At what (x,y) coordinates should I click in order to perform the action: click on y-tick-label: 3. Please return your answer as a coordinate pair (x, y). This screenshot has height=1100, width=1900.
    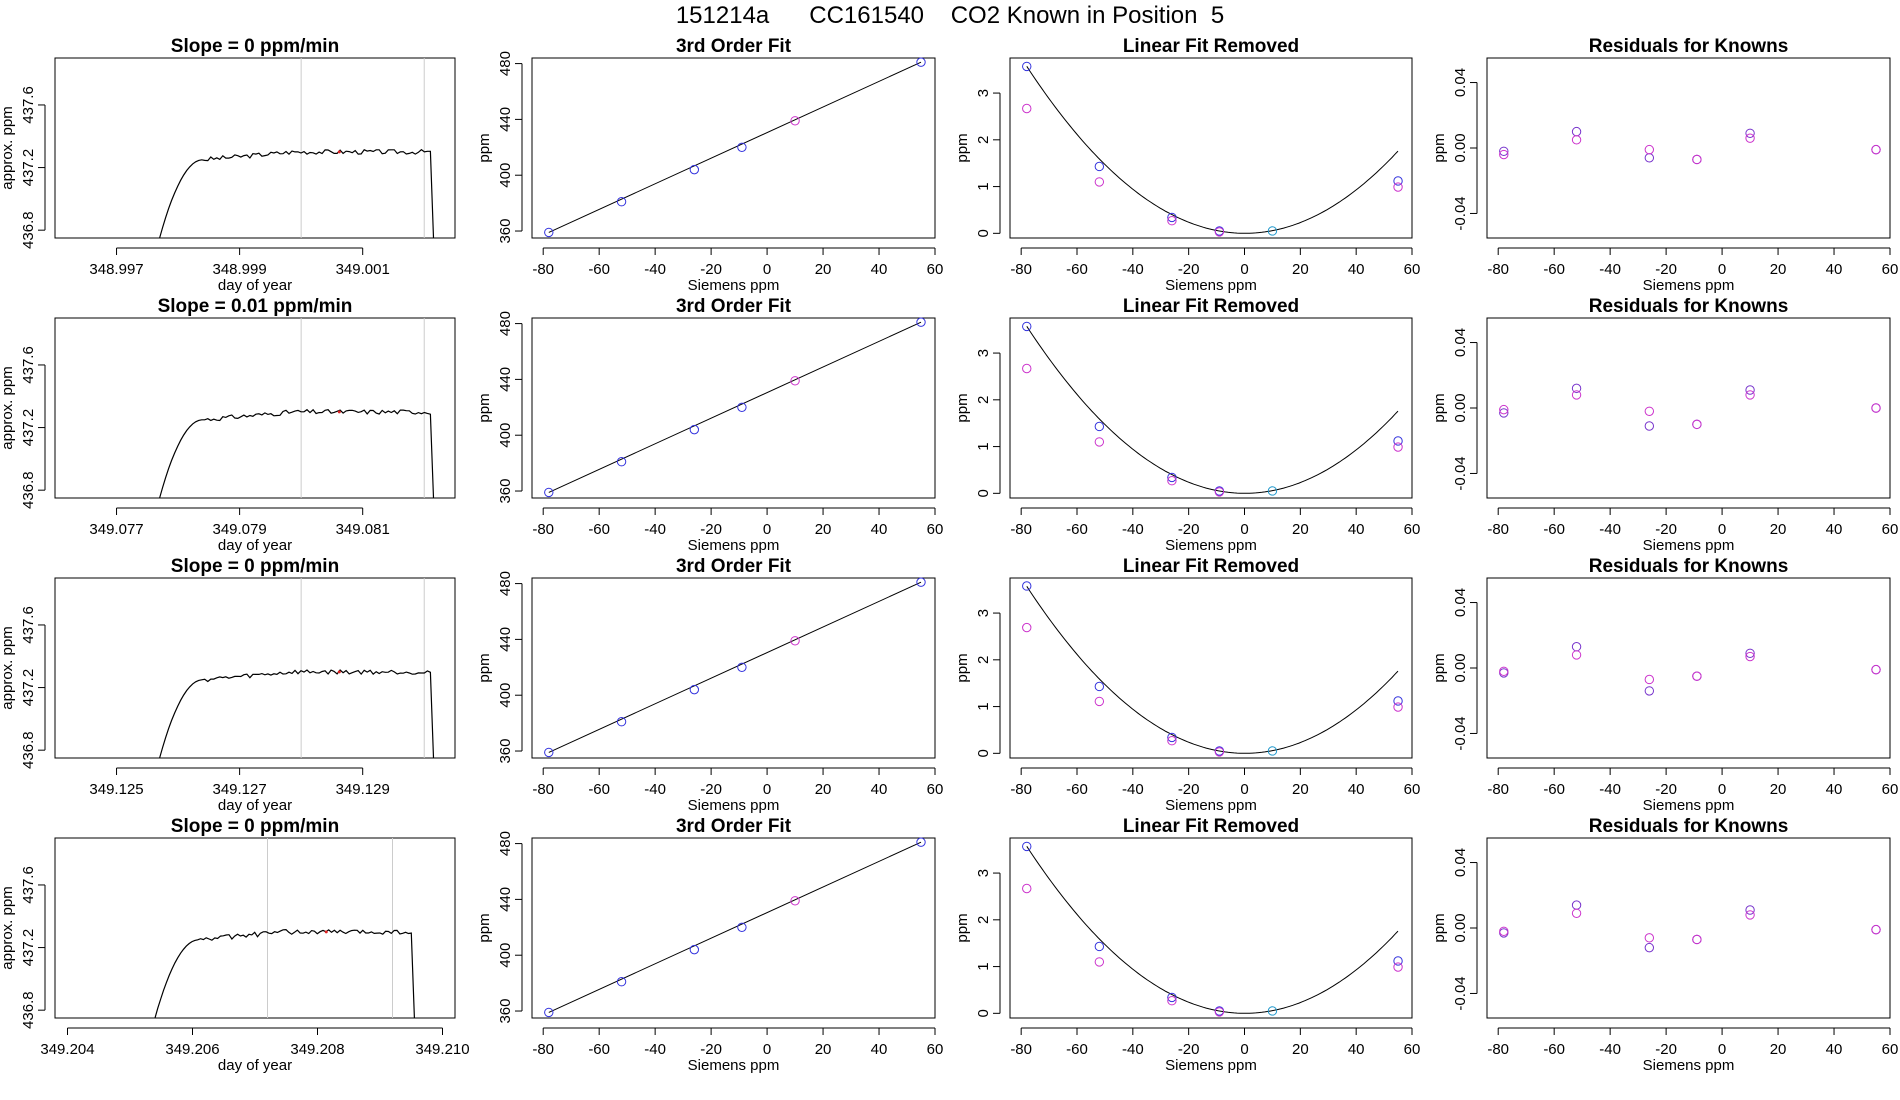
    Looking at the image, I should click on (983, 613).